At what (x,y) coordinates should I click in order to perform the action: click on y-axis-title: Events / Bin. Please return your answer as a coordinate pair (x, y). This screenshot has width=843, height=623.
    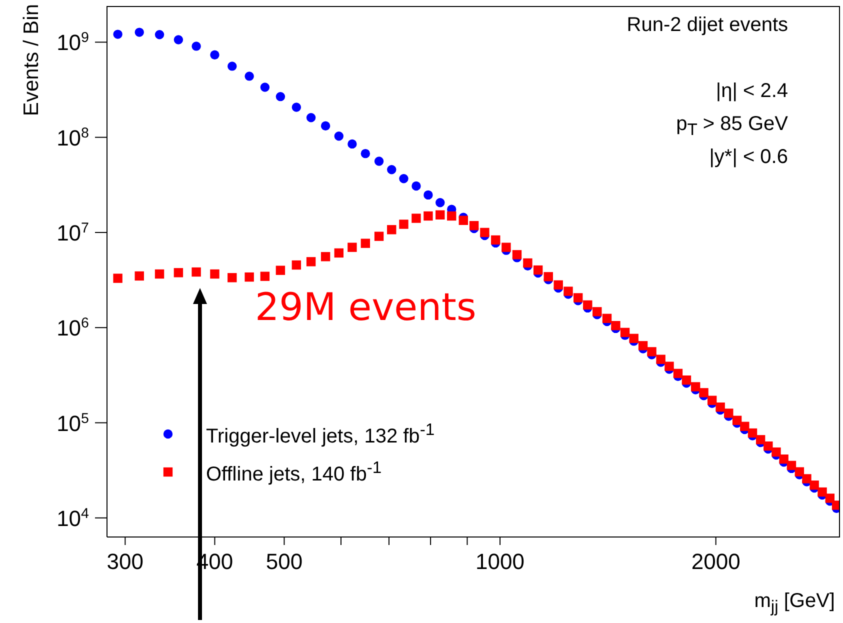
    Looking at the image, I should click on (32, 60).